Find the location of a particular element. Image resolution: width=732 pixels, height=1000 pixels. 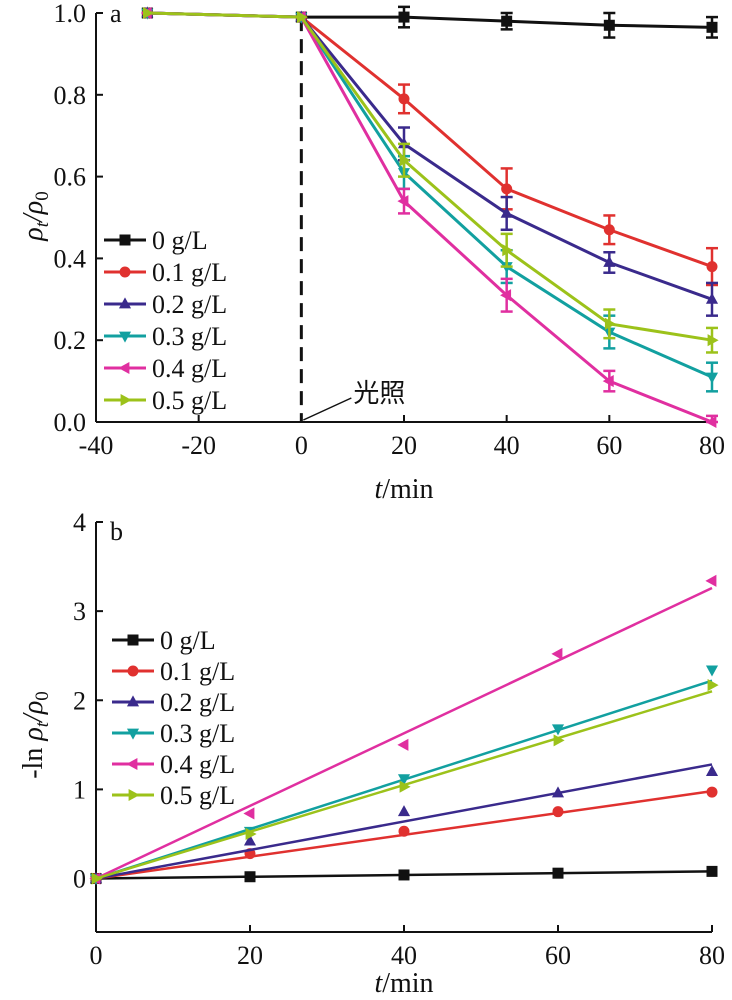

y-tick-label: 3 is located at coordinates (79, 611).